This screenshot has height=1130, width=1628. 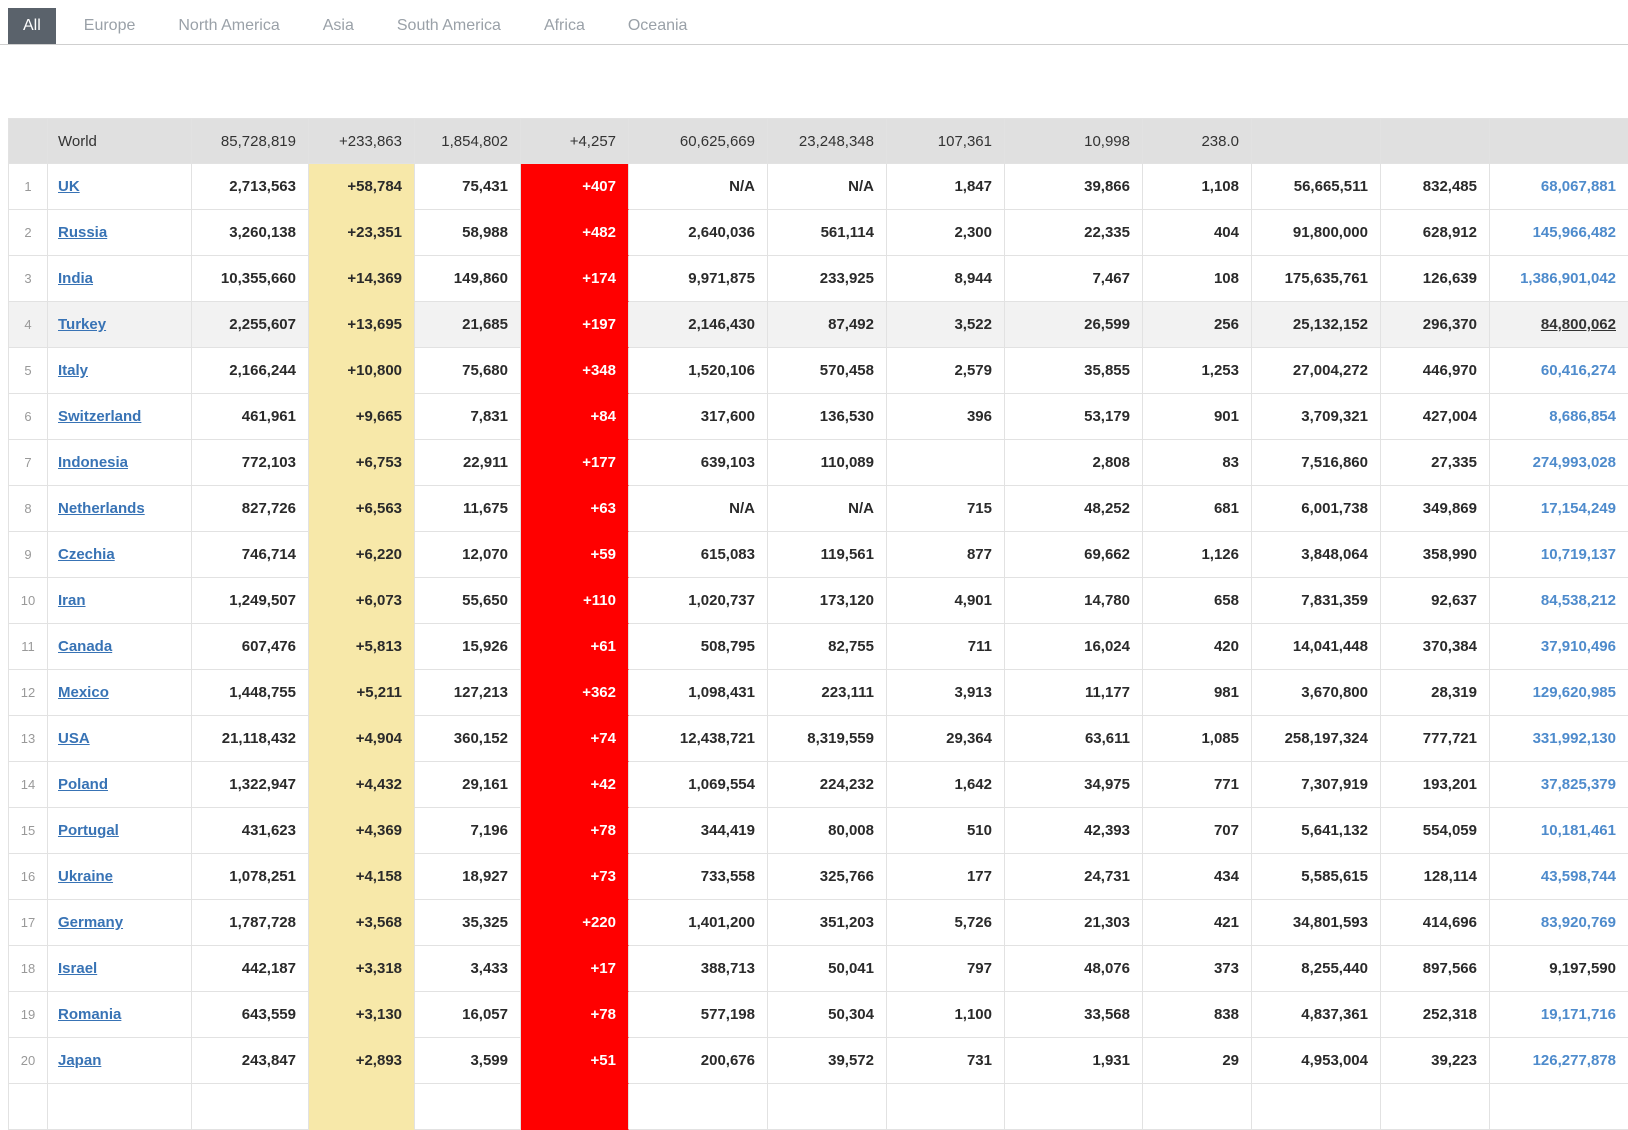 I want to click on cell-total-deaths: 22,911, so click(x=468, y=463).